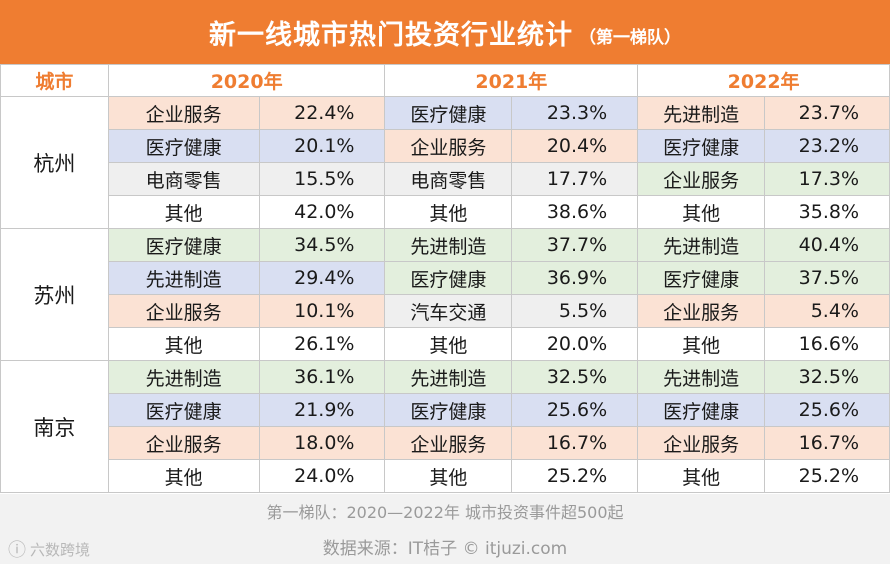  I want to click on header-year-2021: 2021年, so click(511, 80).